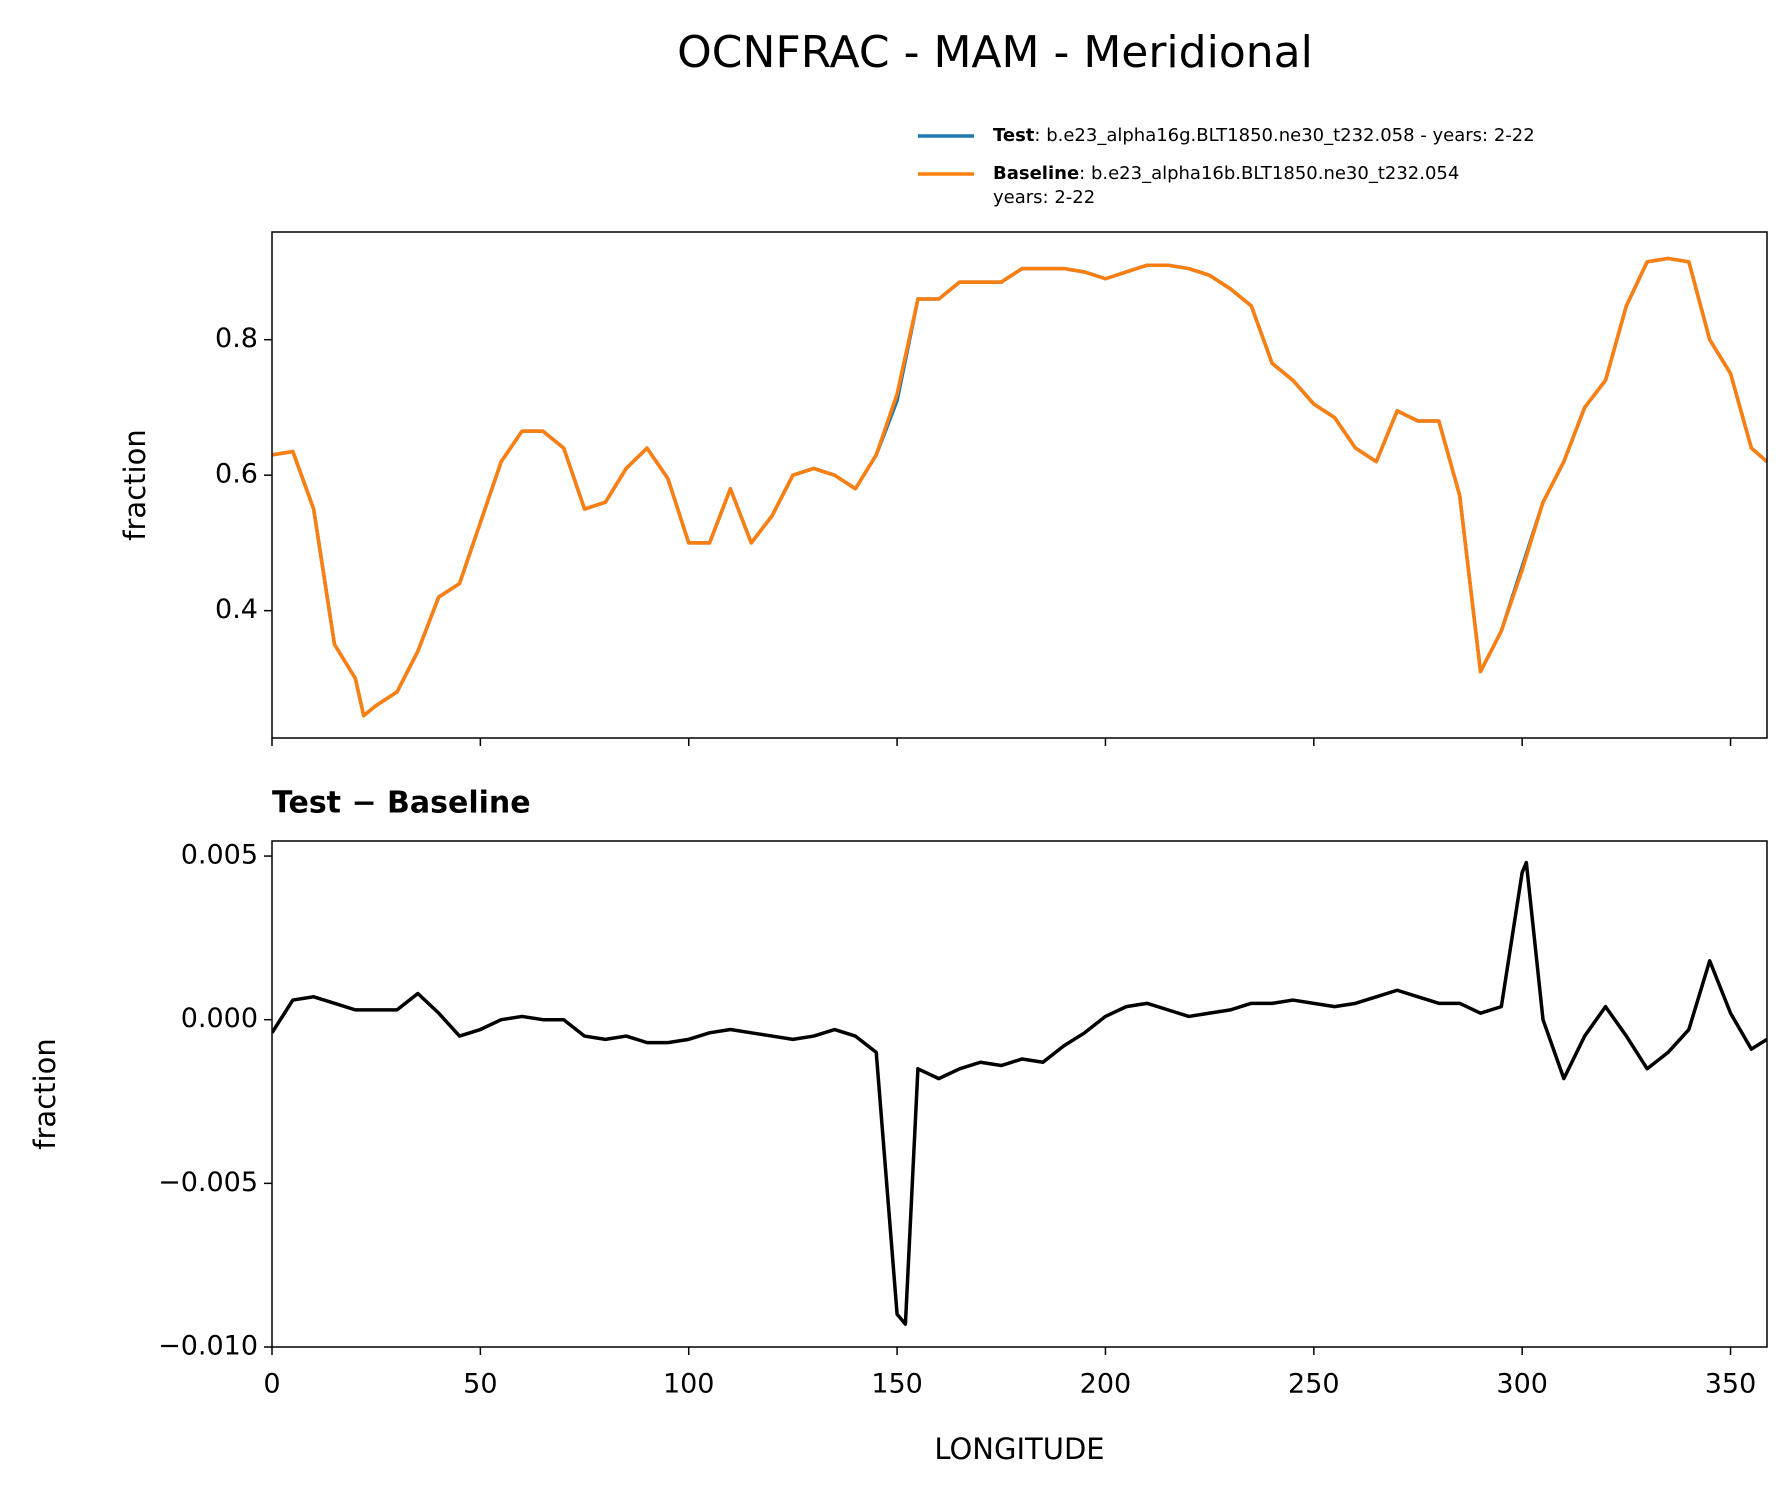 This screenshot has width=1791, height=1496. Describe the element at coordinates (480, 1384) in the screenshot. I see `x-tick-label: 50` at that location.